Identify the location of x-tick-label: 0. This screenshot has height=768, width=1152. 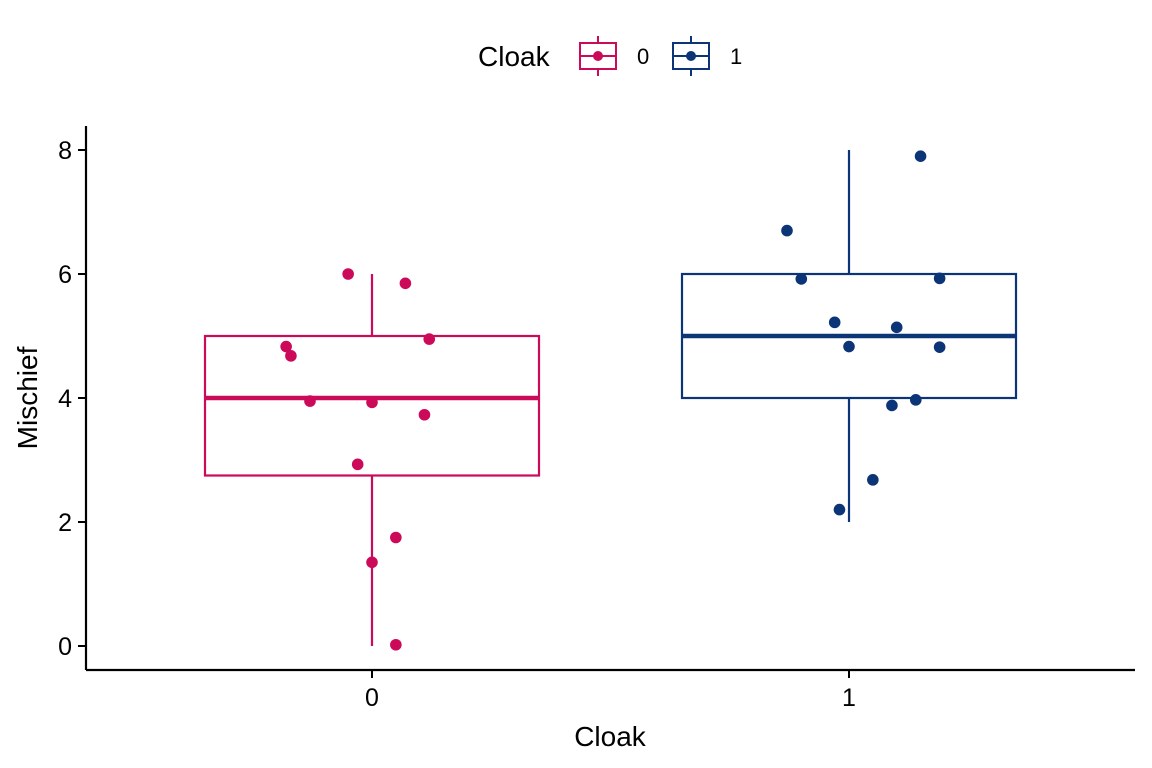
(372, 698).